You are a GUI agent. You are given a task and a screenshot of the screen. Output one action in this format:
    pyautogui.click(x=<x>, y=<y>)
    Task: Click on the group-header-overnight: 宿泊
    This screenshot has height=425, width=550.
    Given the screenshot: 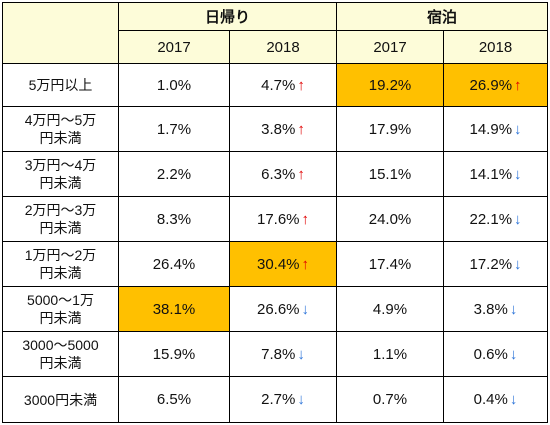 What is the action you would take?
    pyautogui.click(x=442, y=16)
    